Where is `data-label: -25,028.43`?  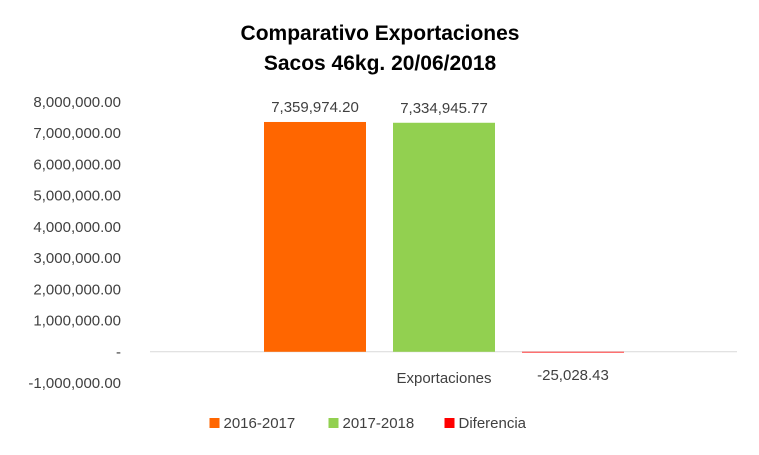 data-label: -25,028.43 is located at coordinates (573, 375).